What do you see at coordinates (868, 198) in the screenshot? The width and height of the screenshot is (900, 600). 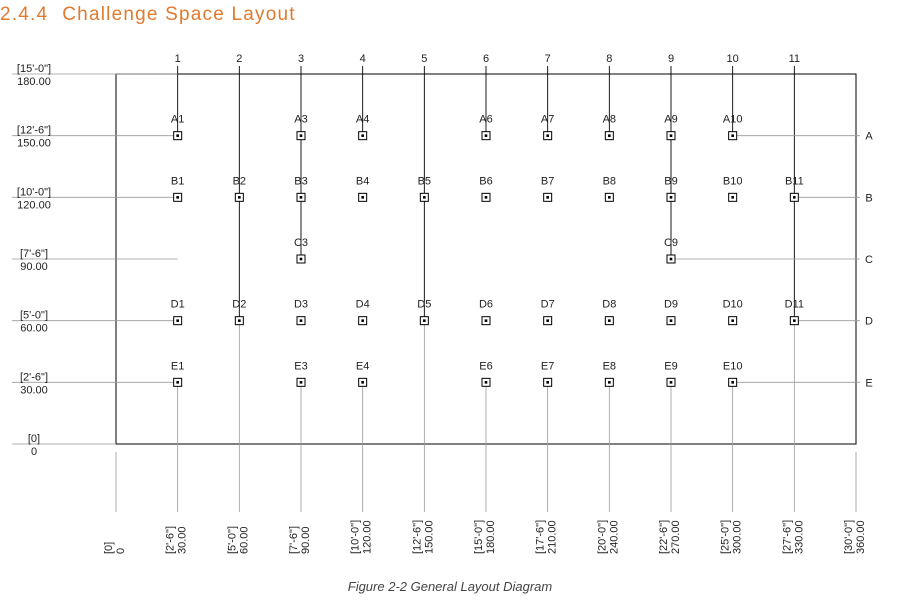 I see `row-label-b: B` at bounding box center [868, 198].